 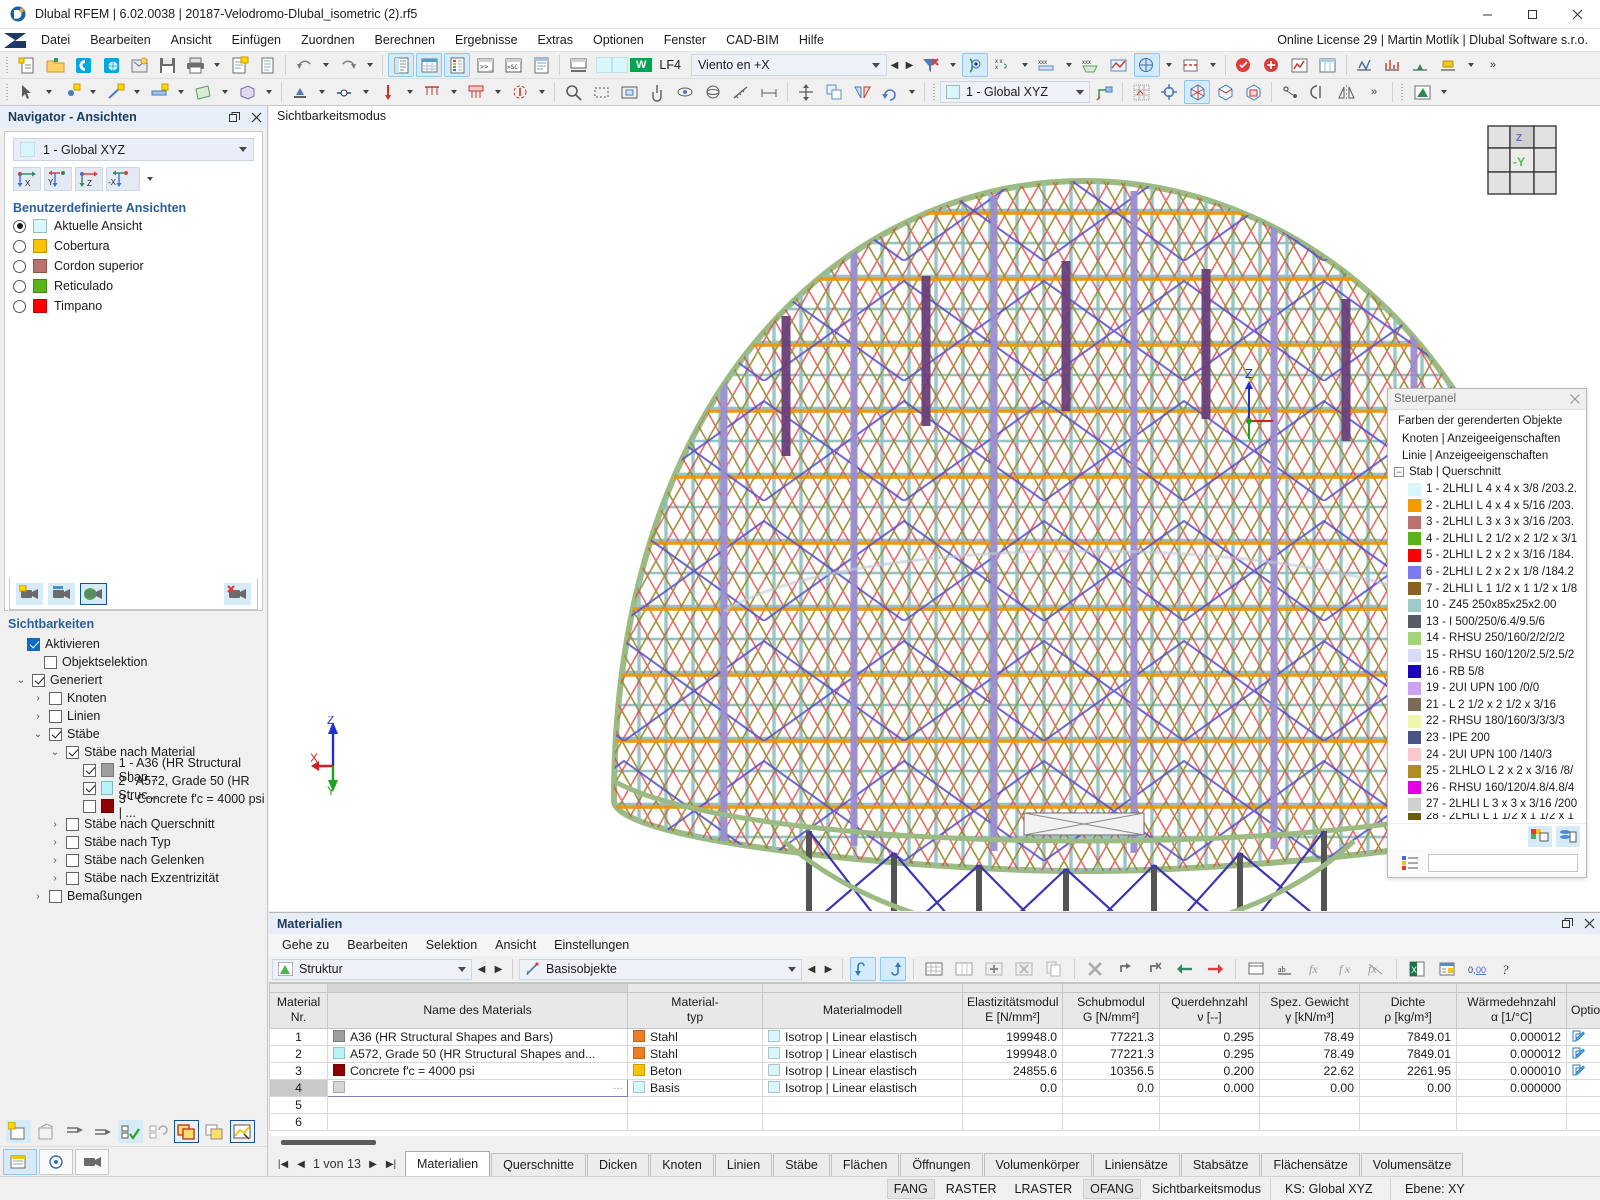 I want to click on table-panel-undock-icon, so click(x=1567, y=924).